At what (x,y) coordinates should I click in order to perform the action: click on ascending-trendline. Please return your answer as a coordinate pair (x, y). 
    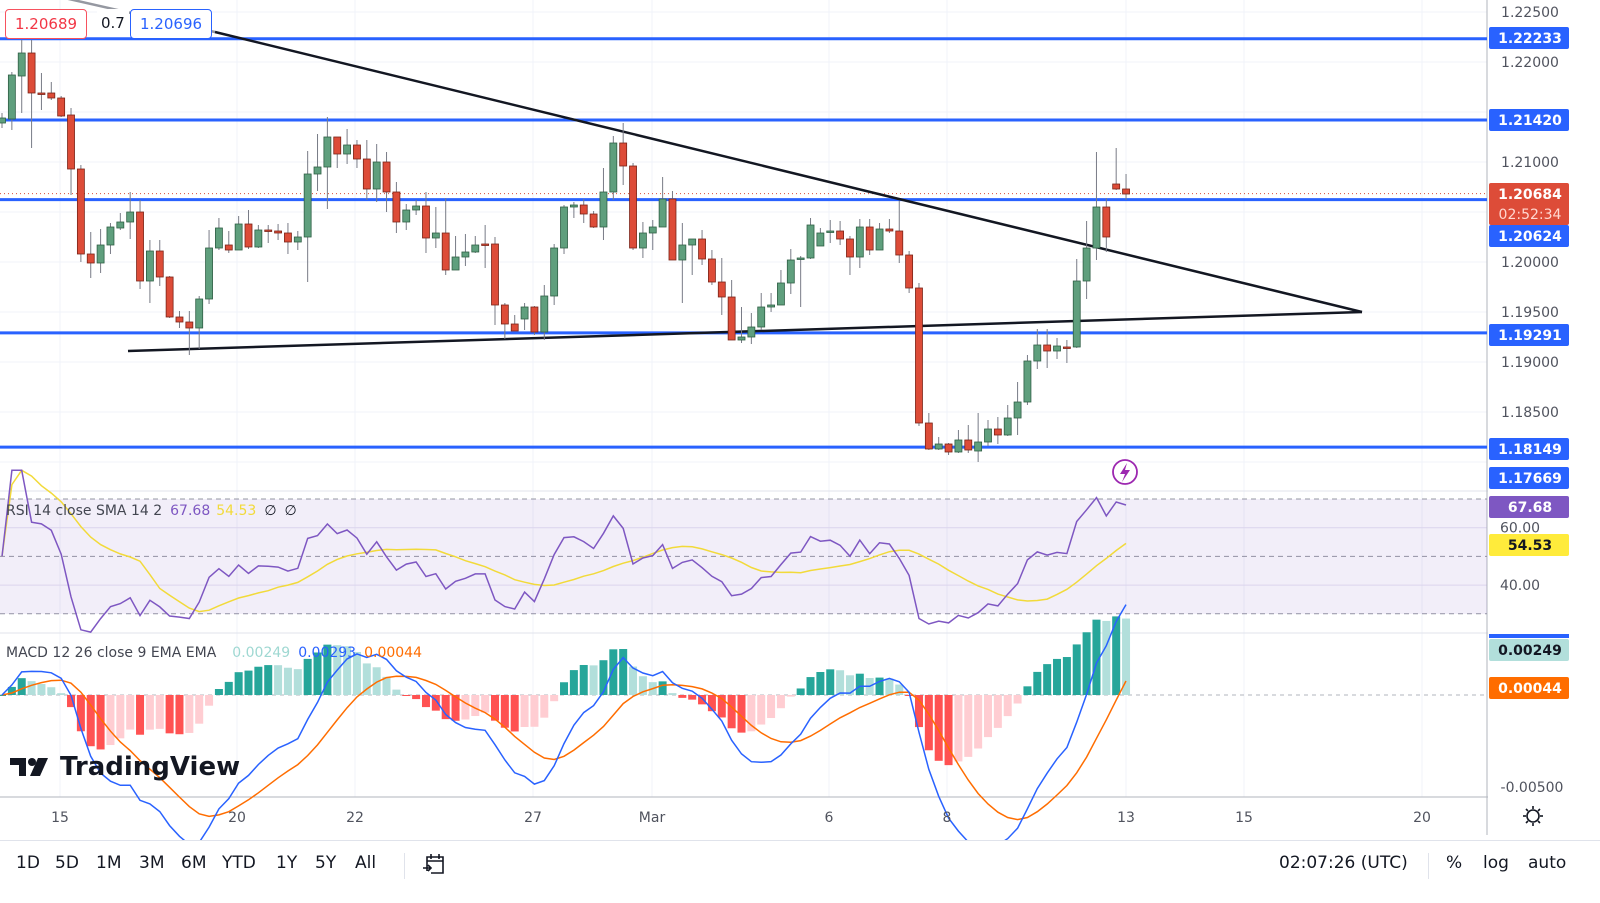
    Looking at the image, I should click on (745, 331).